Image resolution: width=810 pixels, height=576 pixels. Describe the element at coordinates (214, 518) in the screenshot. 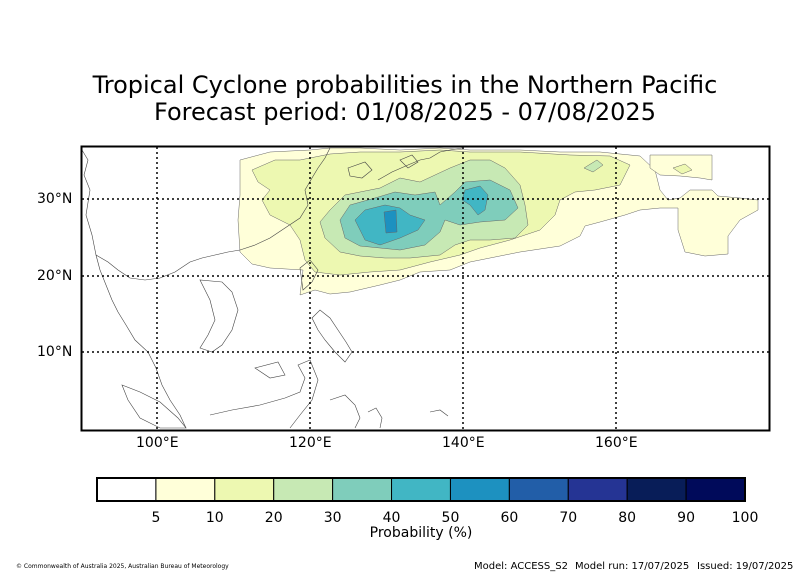

I see `colorbar-tick-label: 10` at that location.